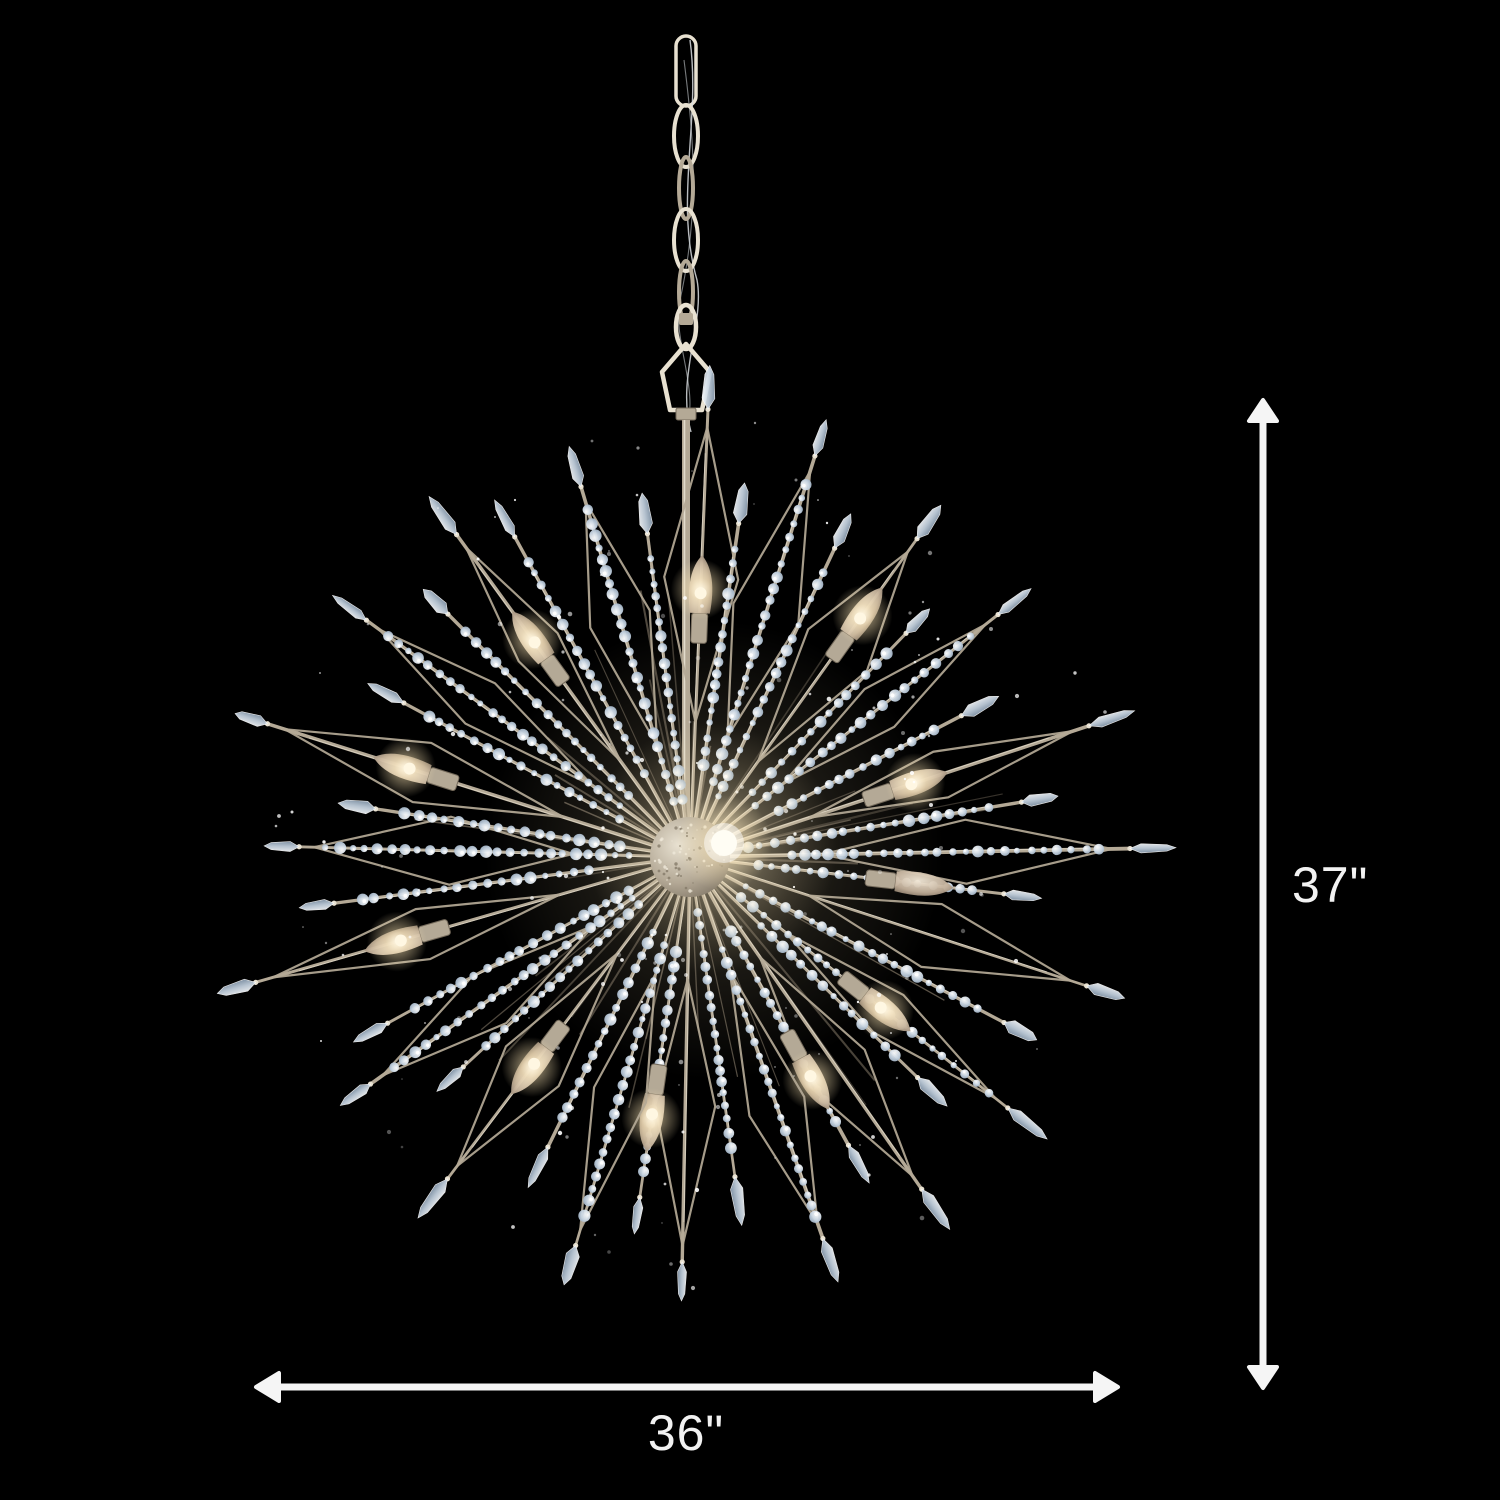  Describe the element at coordinates (1330, 885) in the screenshot. I see `height-dimension-label: 37"` at that location.